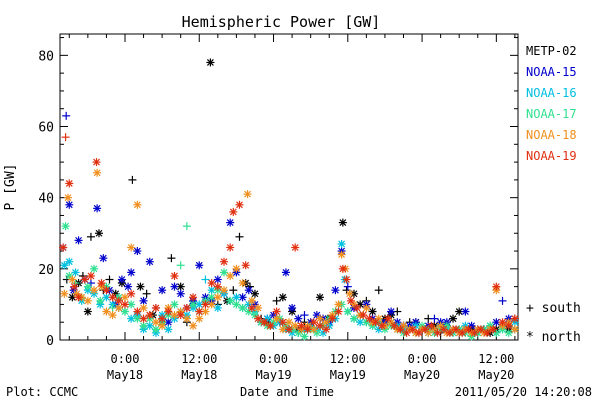 The height and width of the screenshot is (400, 600). What do you see at coordinates (551, 72) in the screenshot?
I see `legend-entry: NOAA-15` at bounding box center [551, 72].